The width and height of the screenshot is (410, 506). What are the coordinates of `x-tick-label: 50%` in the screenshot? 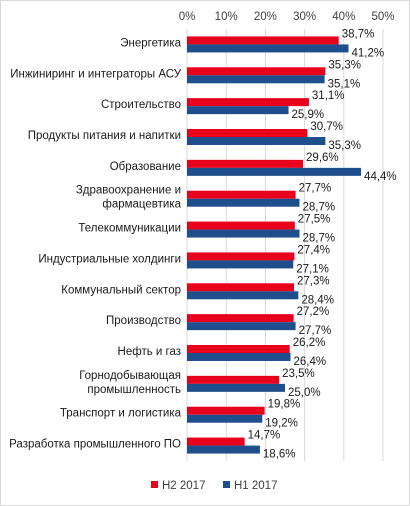 It's located at (382, 17).